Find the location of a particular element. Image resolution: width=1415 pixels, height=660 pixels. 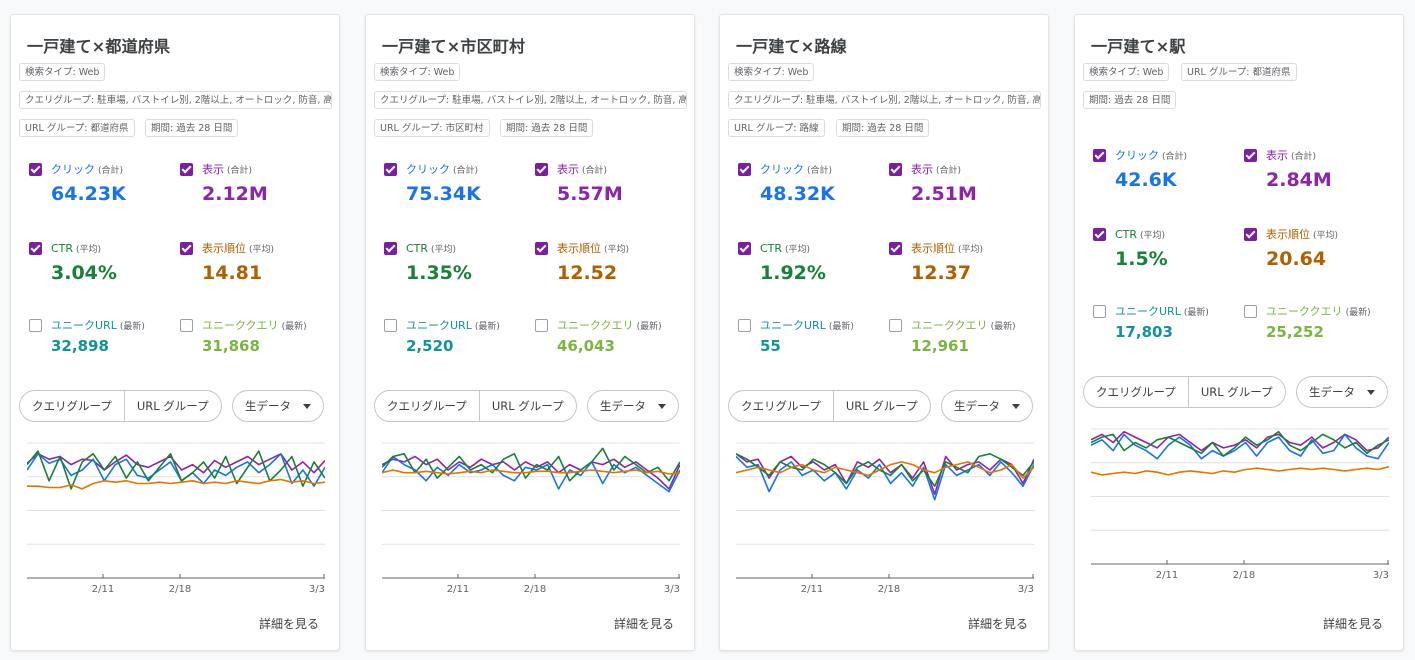

unique-url-value: 2,520 is located at coordinates (430, 346).